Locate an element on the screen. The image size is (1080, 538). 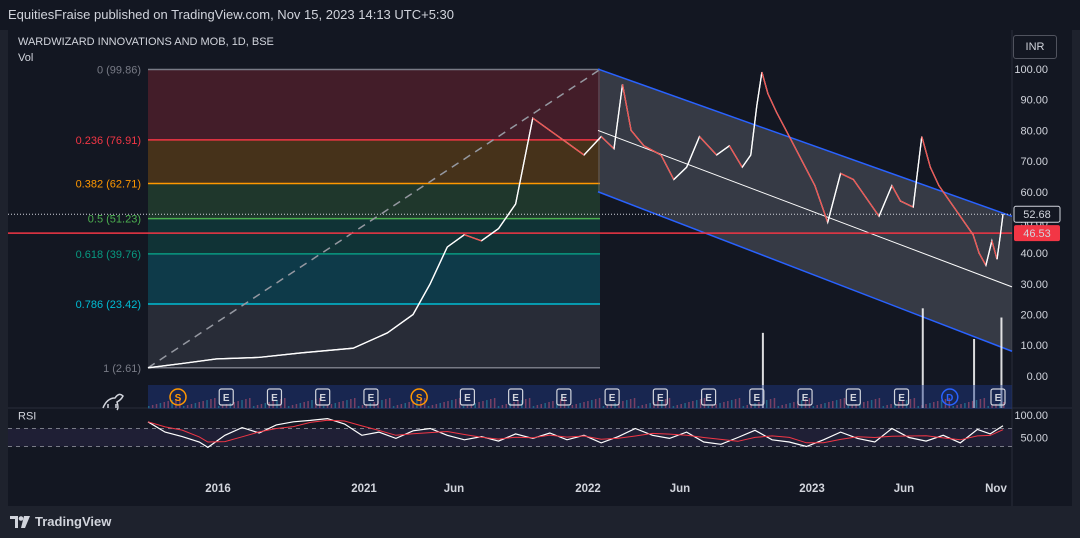
x-tick-label: 2021 is located at coordinates (364, 489).